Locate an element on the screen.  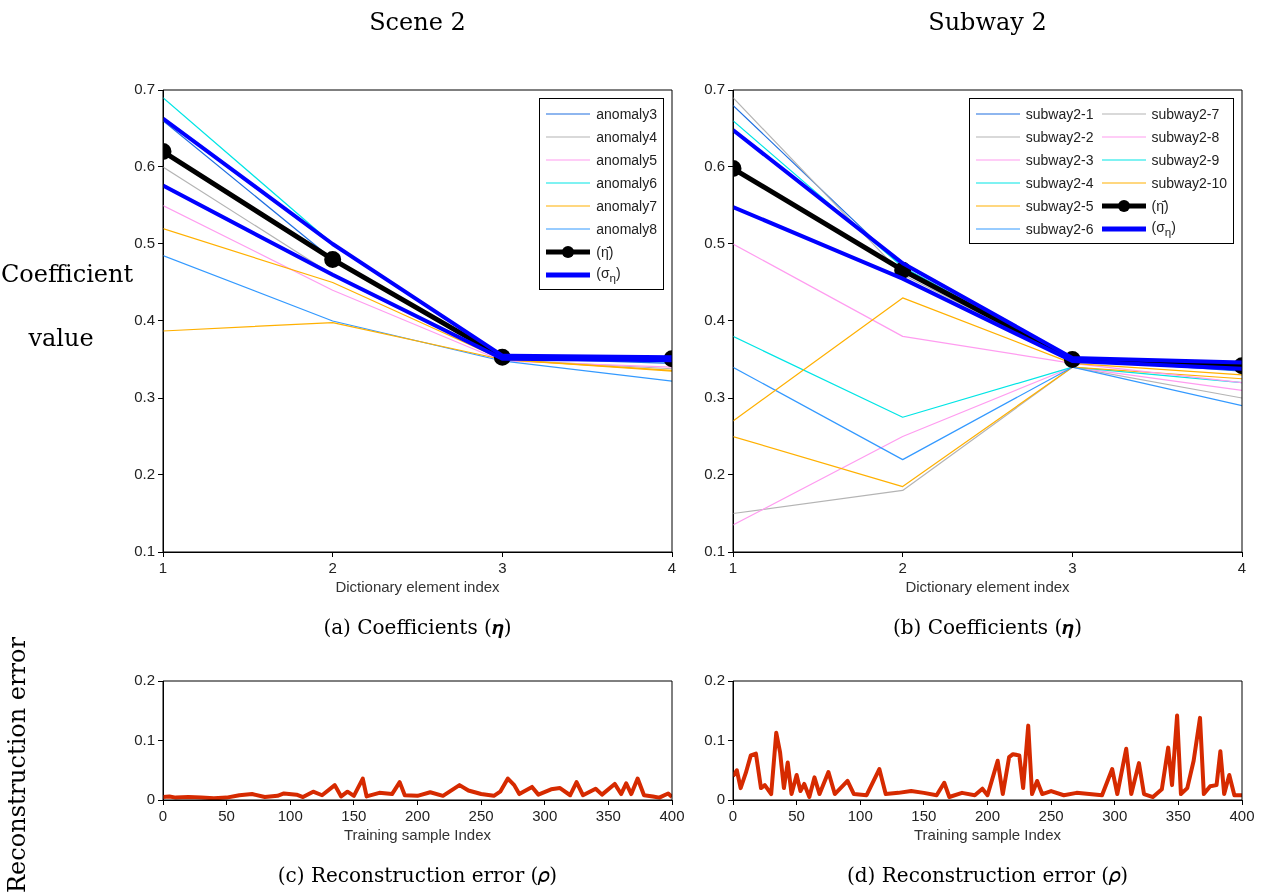
chart-title: Scene 2 is located at coordinates (417, 22).